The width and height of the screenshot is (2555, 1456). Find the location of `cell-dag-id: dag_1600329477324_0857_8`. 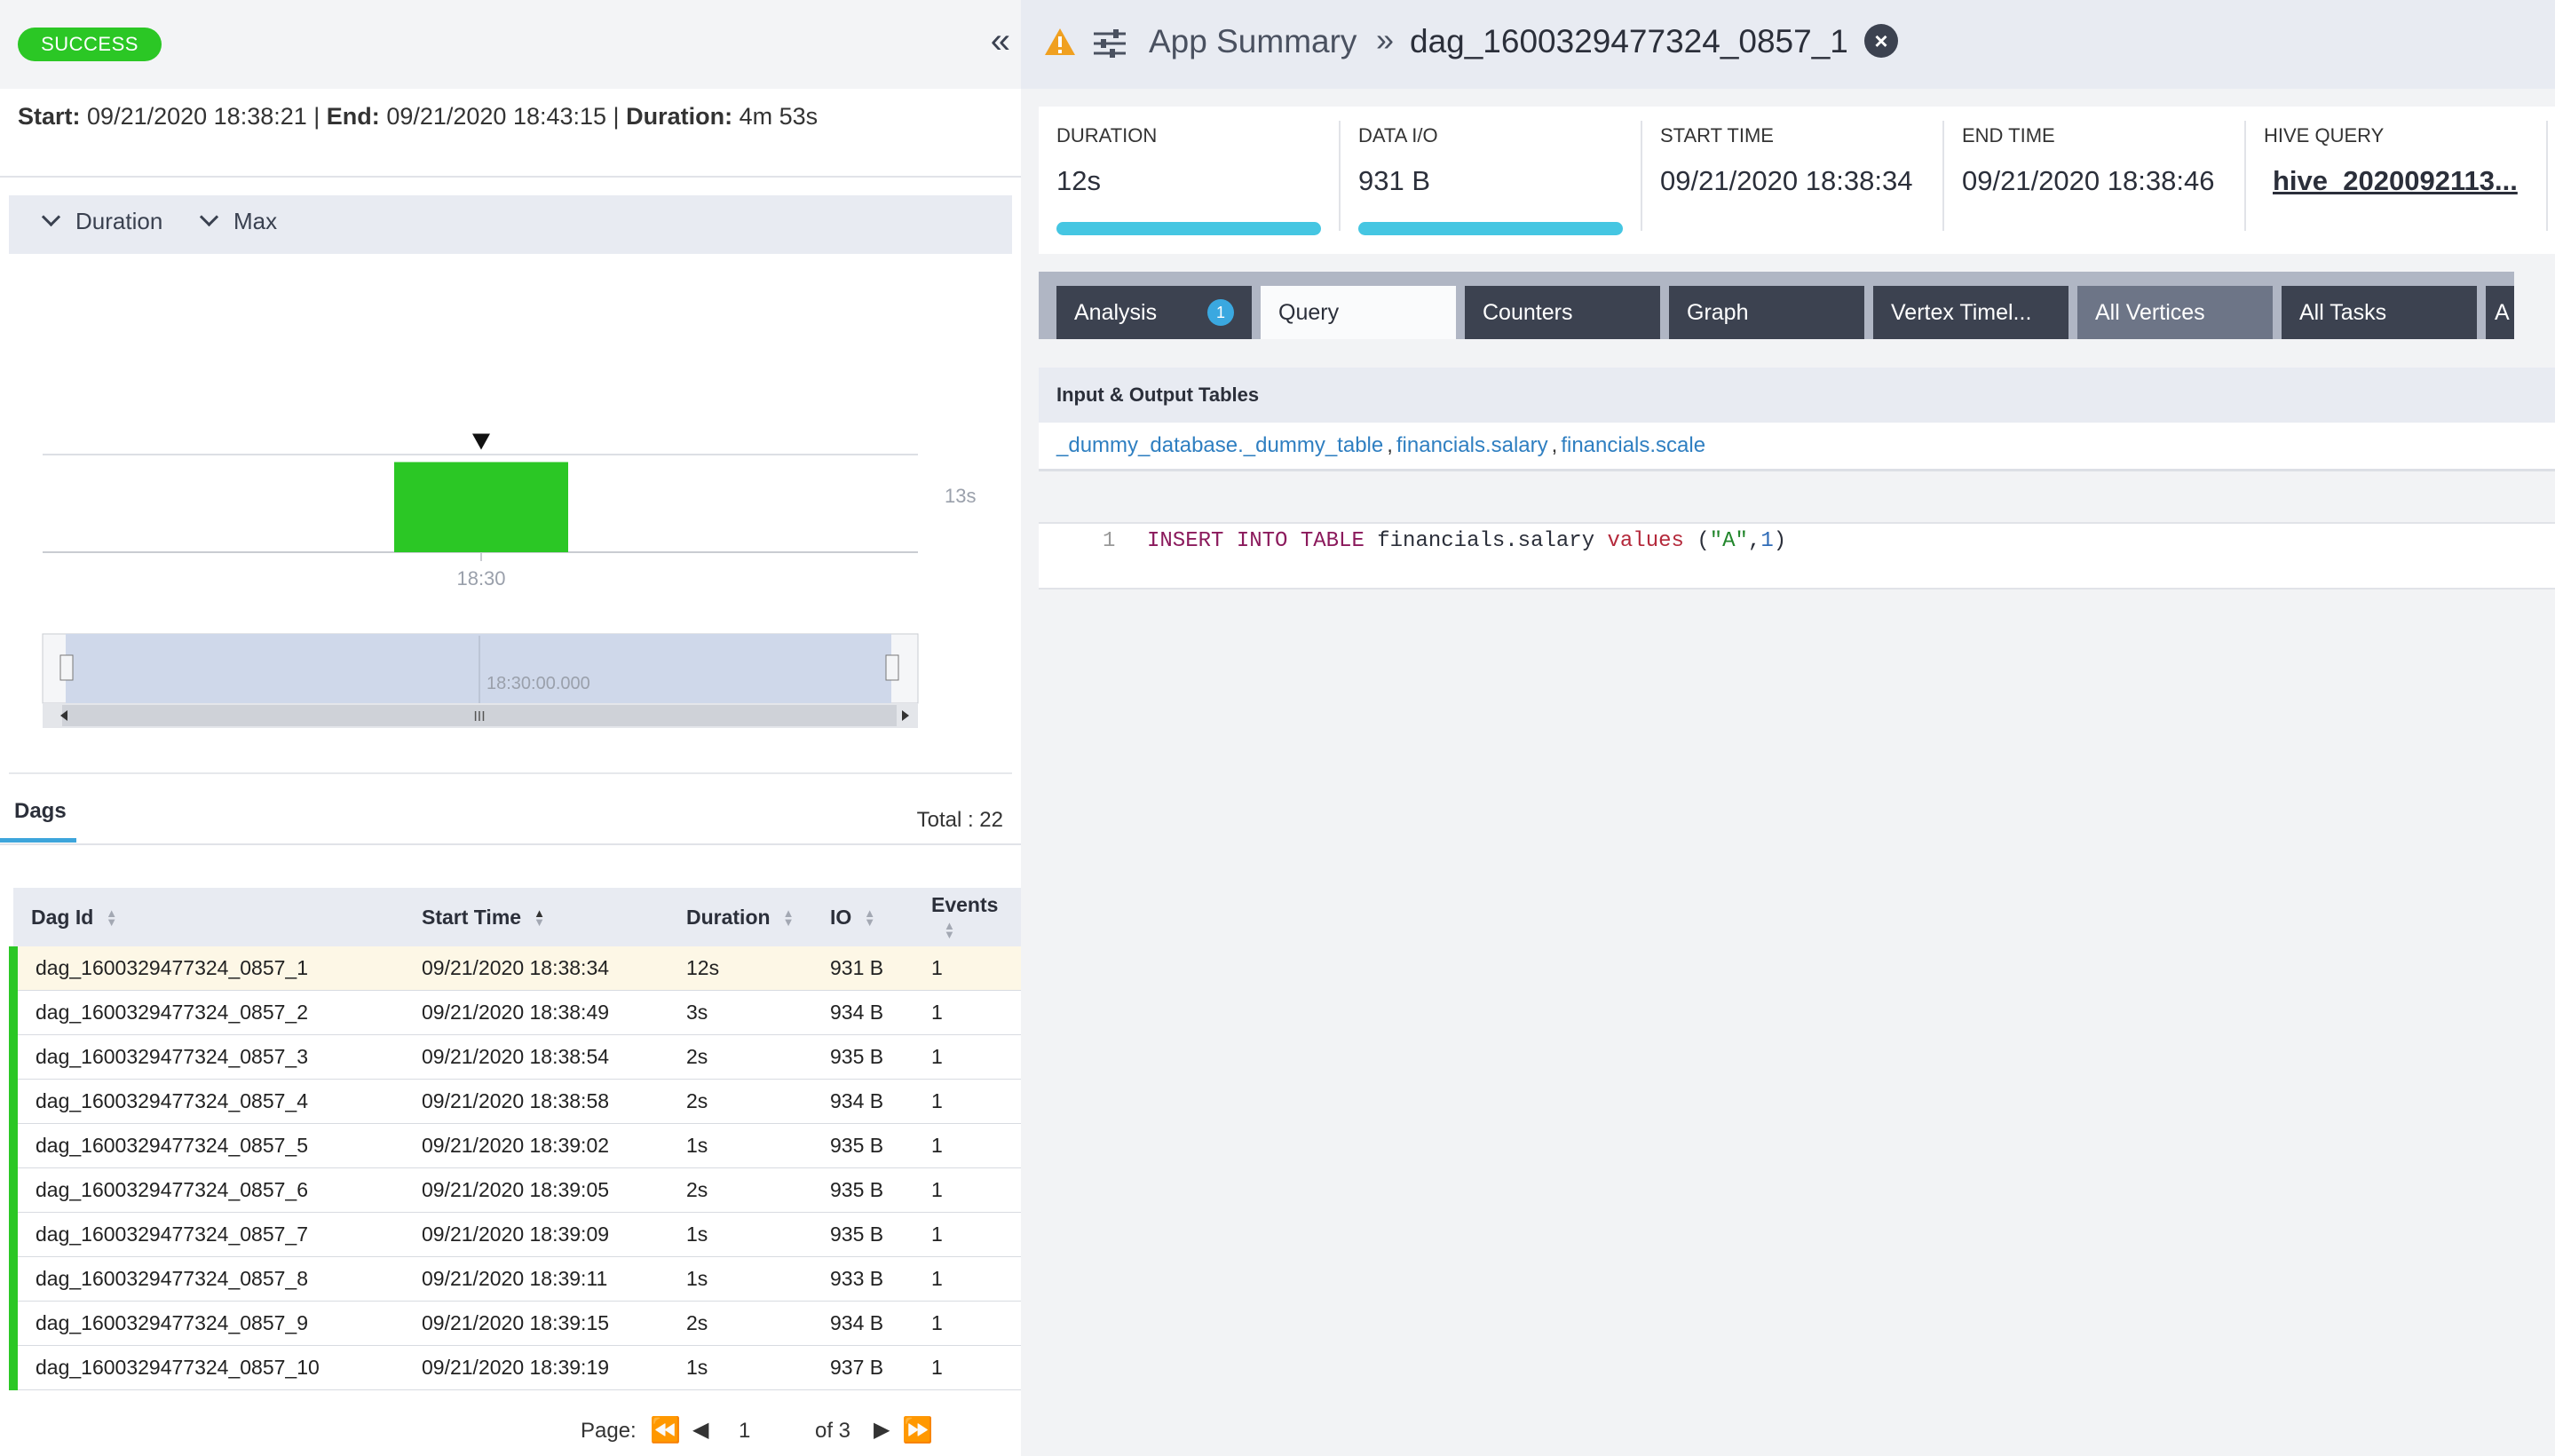

cell-dag-id: dag_1600329477324_0857_8 is located at coordinates (215, 1279).